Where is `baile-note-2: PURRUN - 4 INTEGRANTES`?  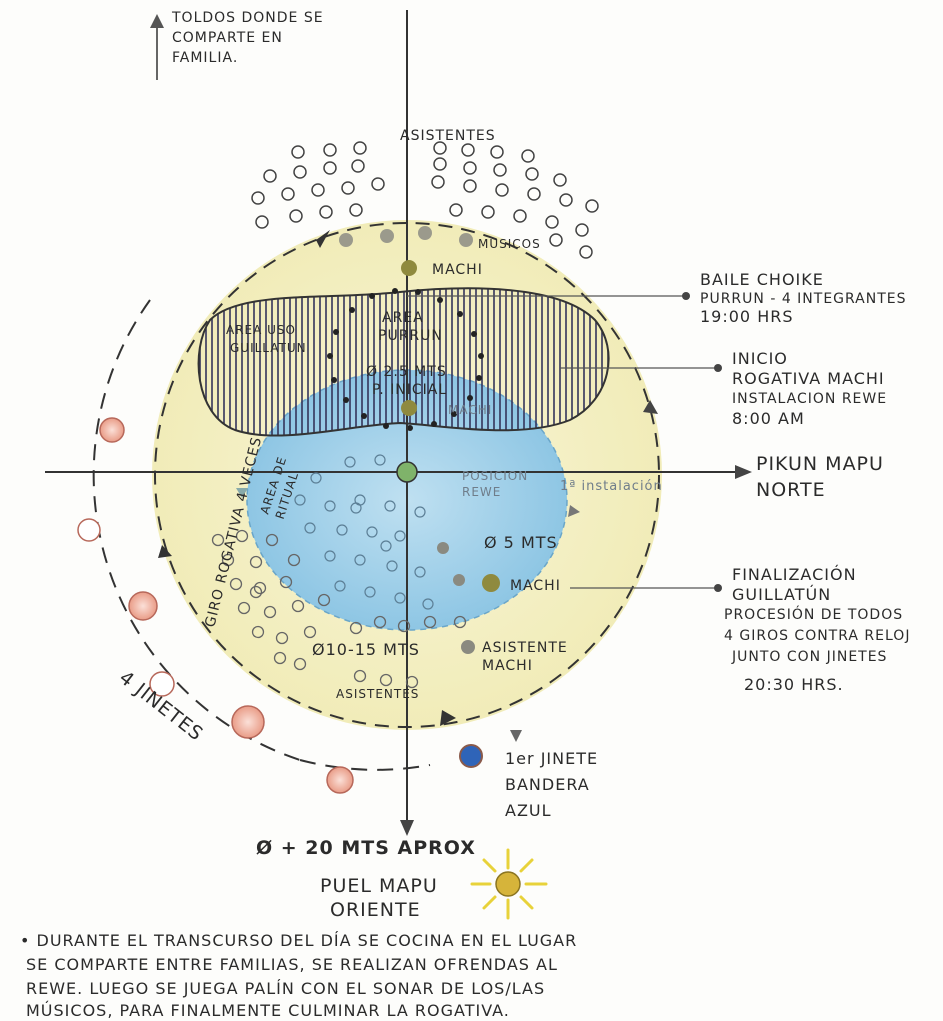
baile-note-2: PURRUN - 4 INTEGRANTES is located at coordinates (803, 299).